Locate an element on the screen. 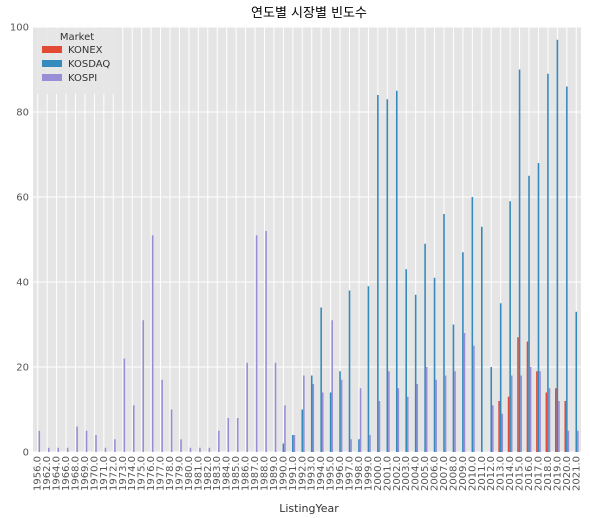 This screenshot has height=518, width=590. x-tick-label: 2018.0 is located at coordinates (548, 473).